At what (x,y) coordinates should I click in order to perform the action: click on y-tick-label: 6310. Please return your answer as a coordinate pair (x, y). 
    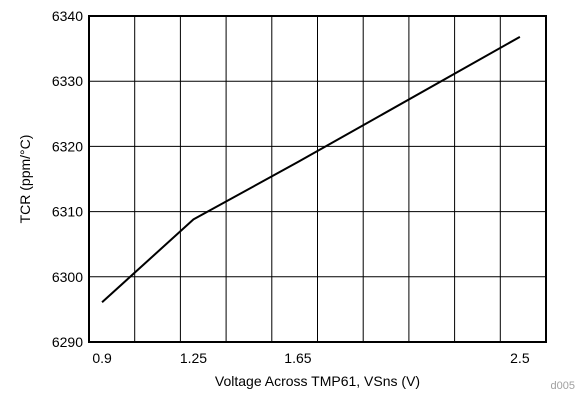
    Looking at the image, I should click on (67, 212).